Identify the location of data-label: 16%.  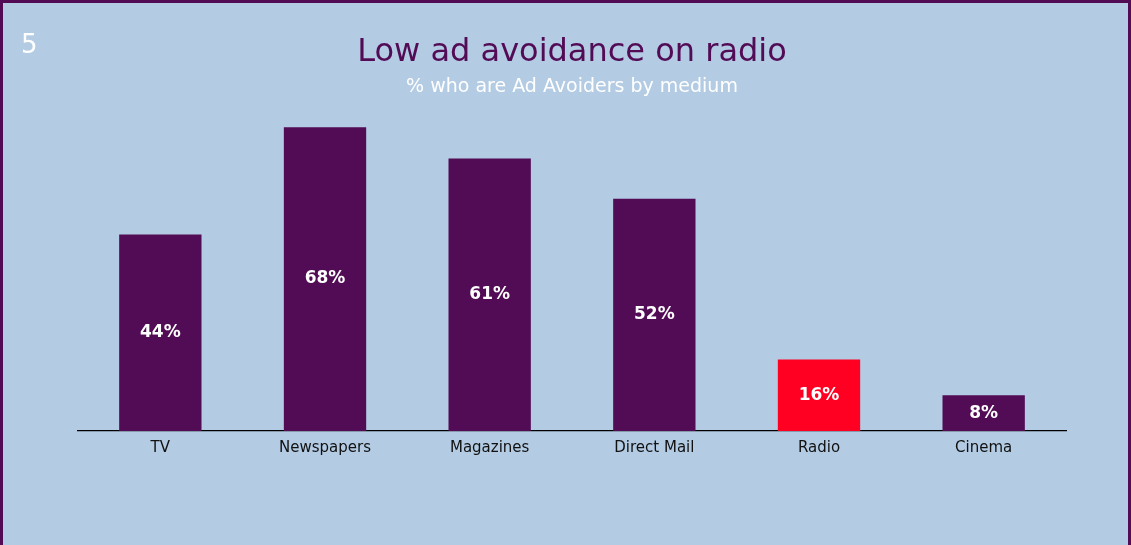
(819, 393).